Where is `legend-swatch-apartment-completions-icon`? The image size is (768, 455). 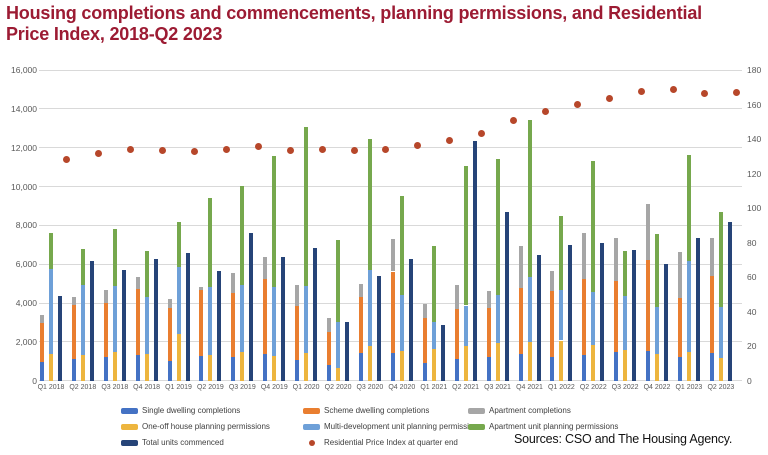 legend-swatch-apartment-completions-icon is located at coordinates (476, 411).